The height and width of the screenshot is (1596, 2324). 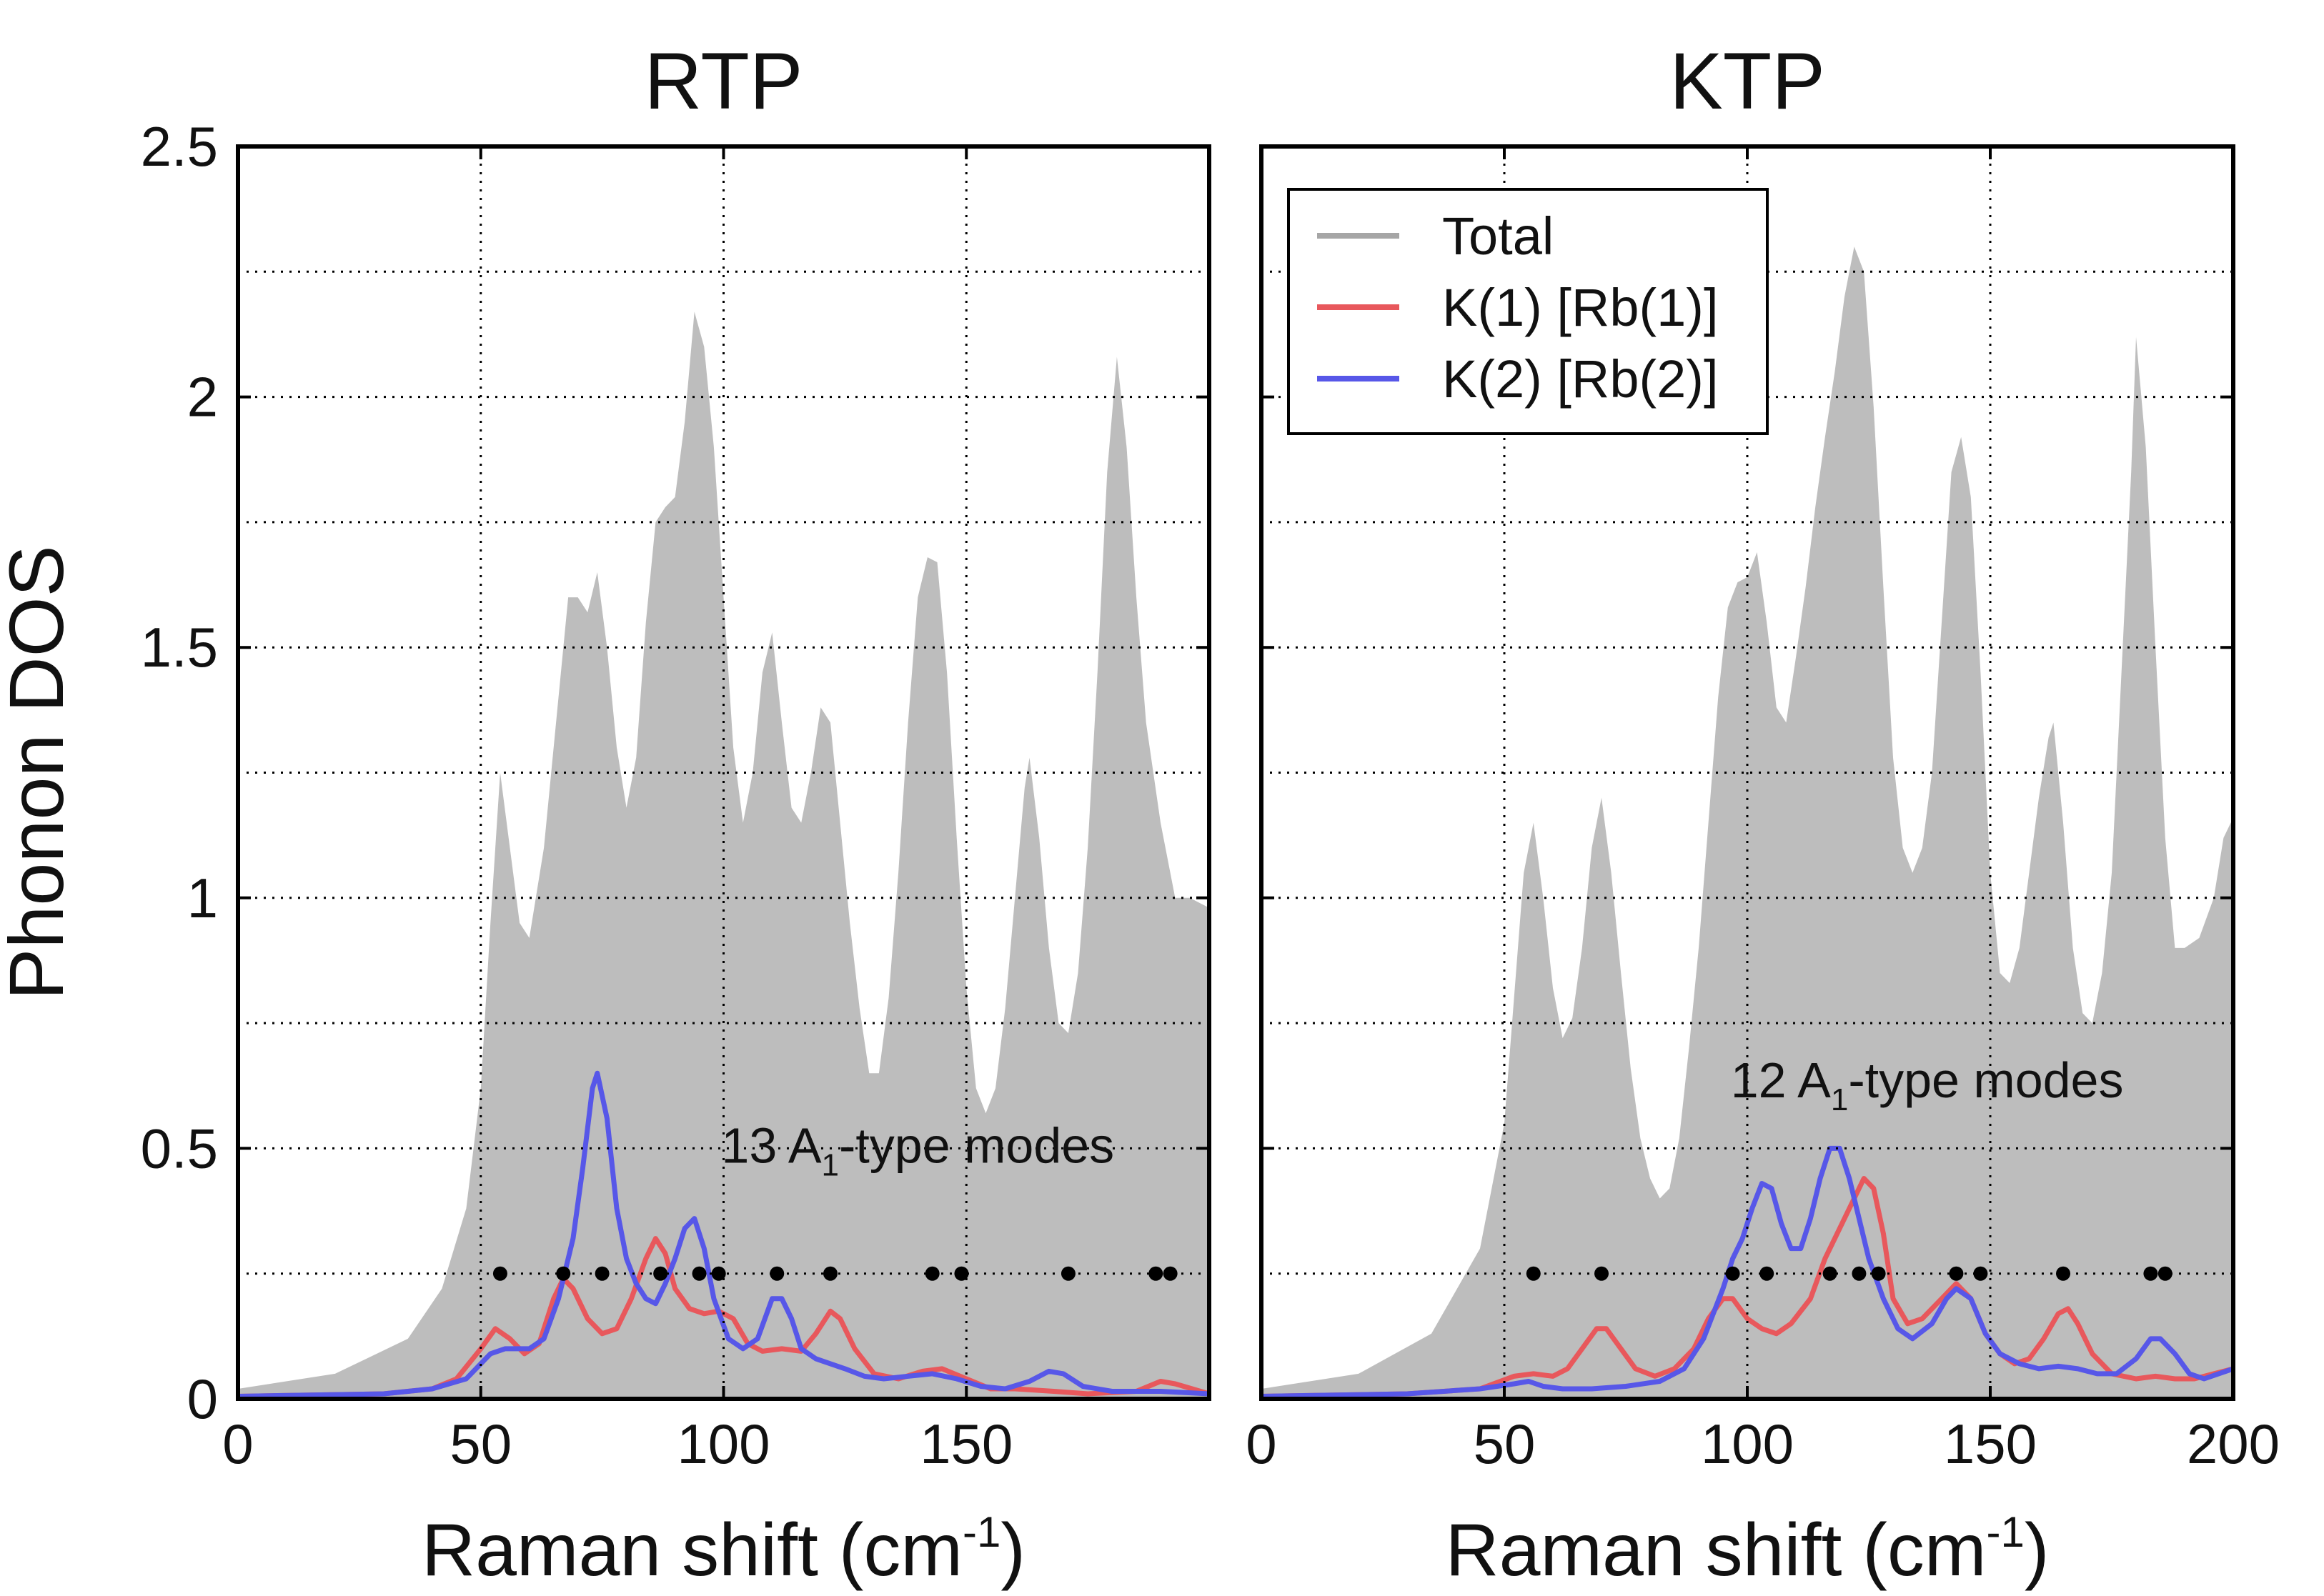 I want to click on modes-annotation: 13 A1-type modes, so click(x=917, y=1149).